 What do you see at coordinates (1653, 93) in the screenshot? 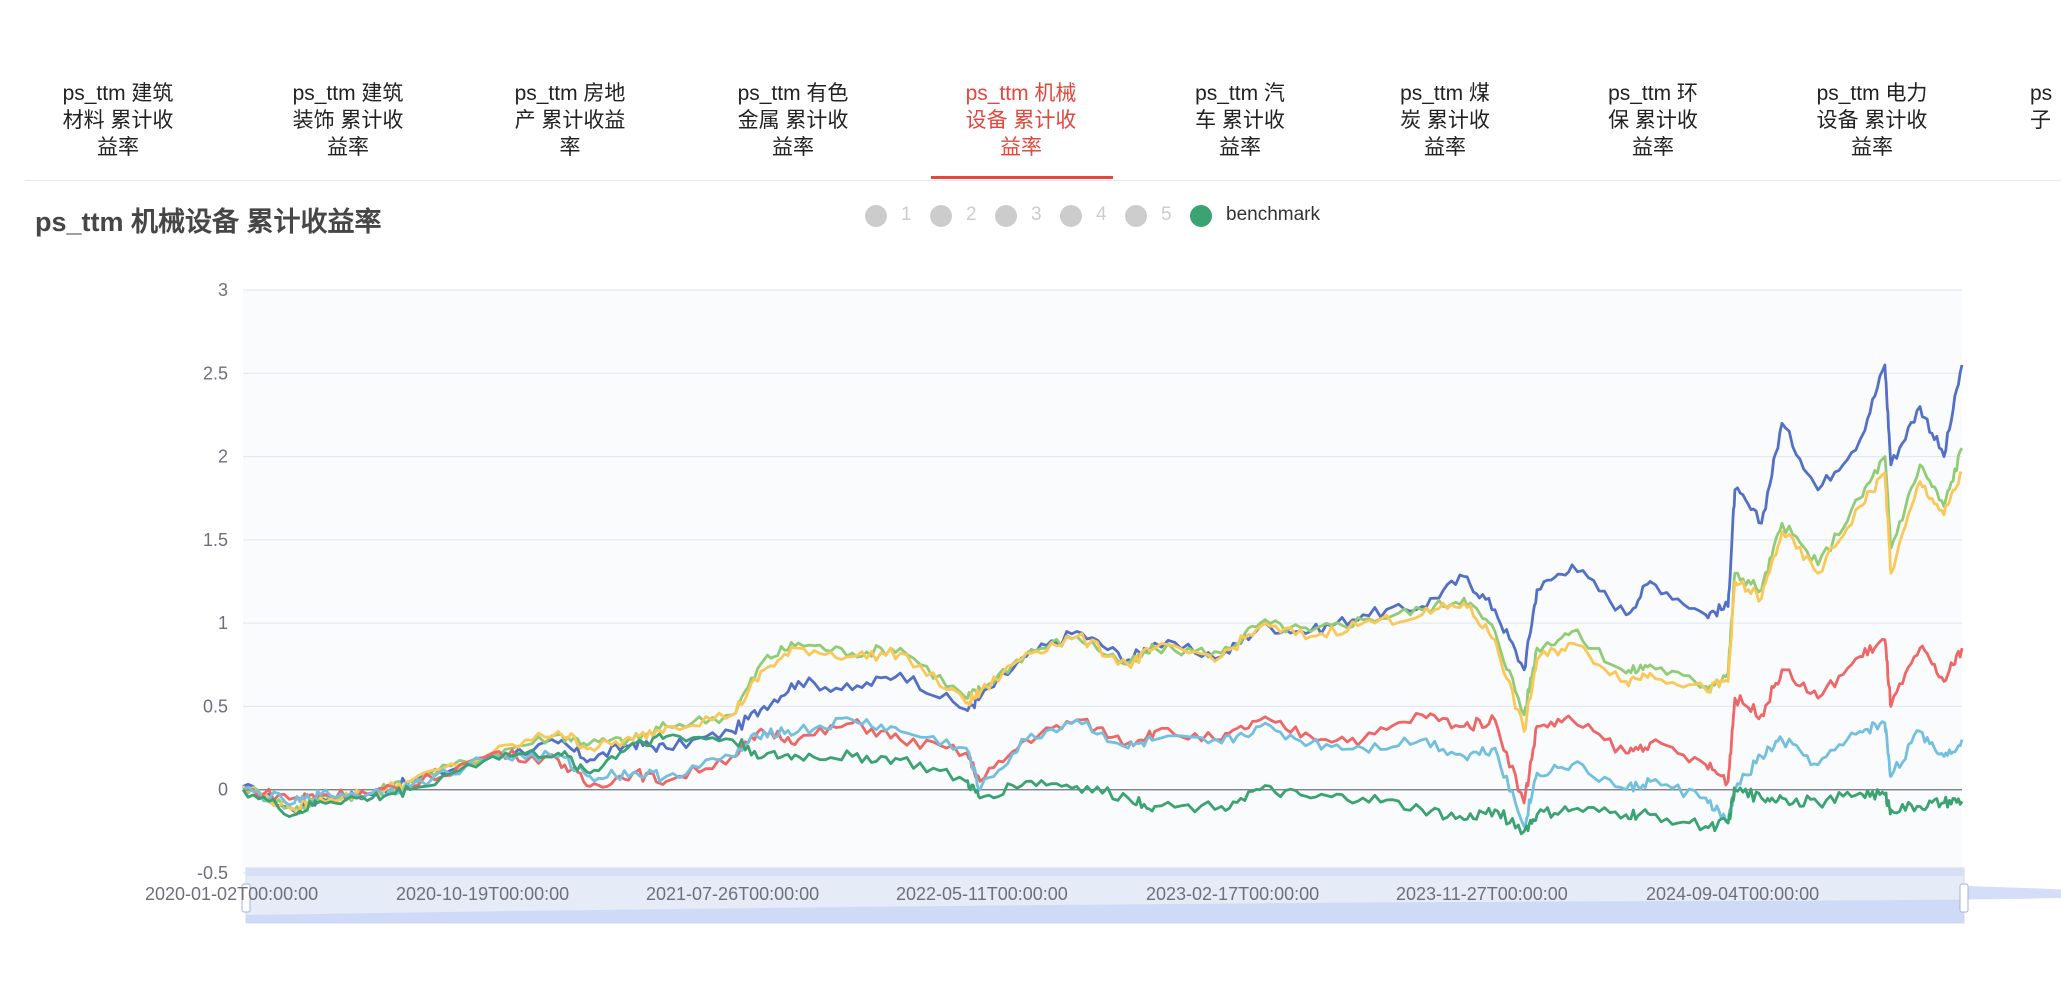
I see `tab-label-line: ps_ttm 环` at bounding box center [1653, 93].